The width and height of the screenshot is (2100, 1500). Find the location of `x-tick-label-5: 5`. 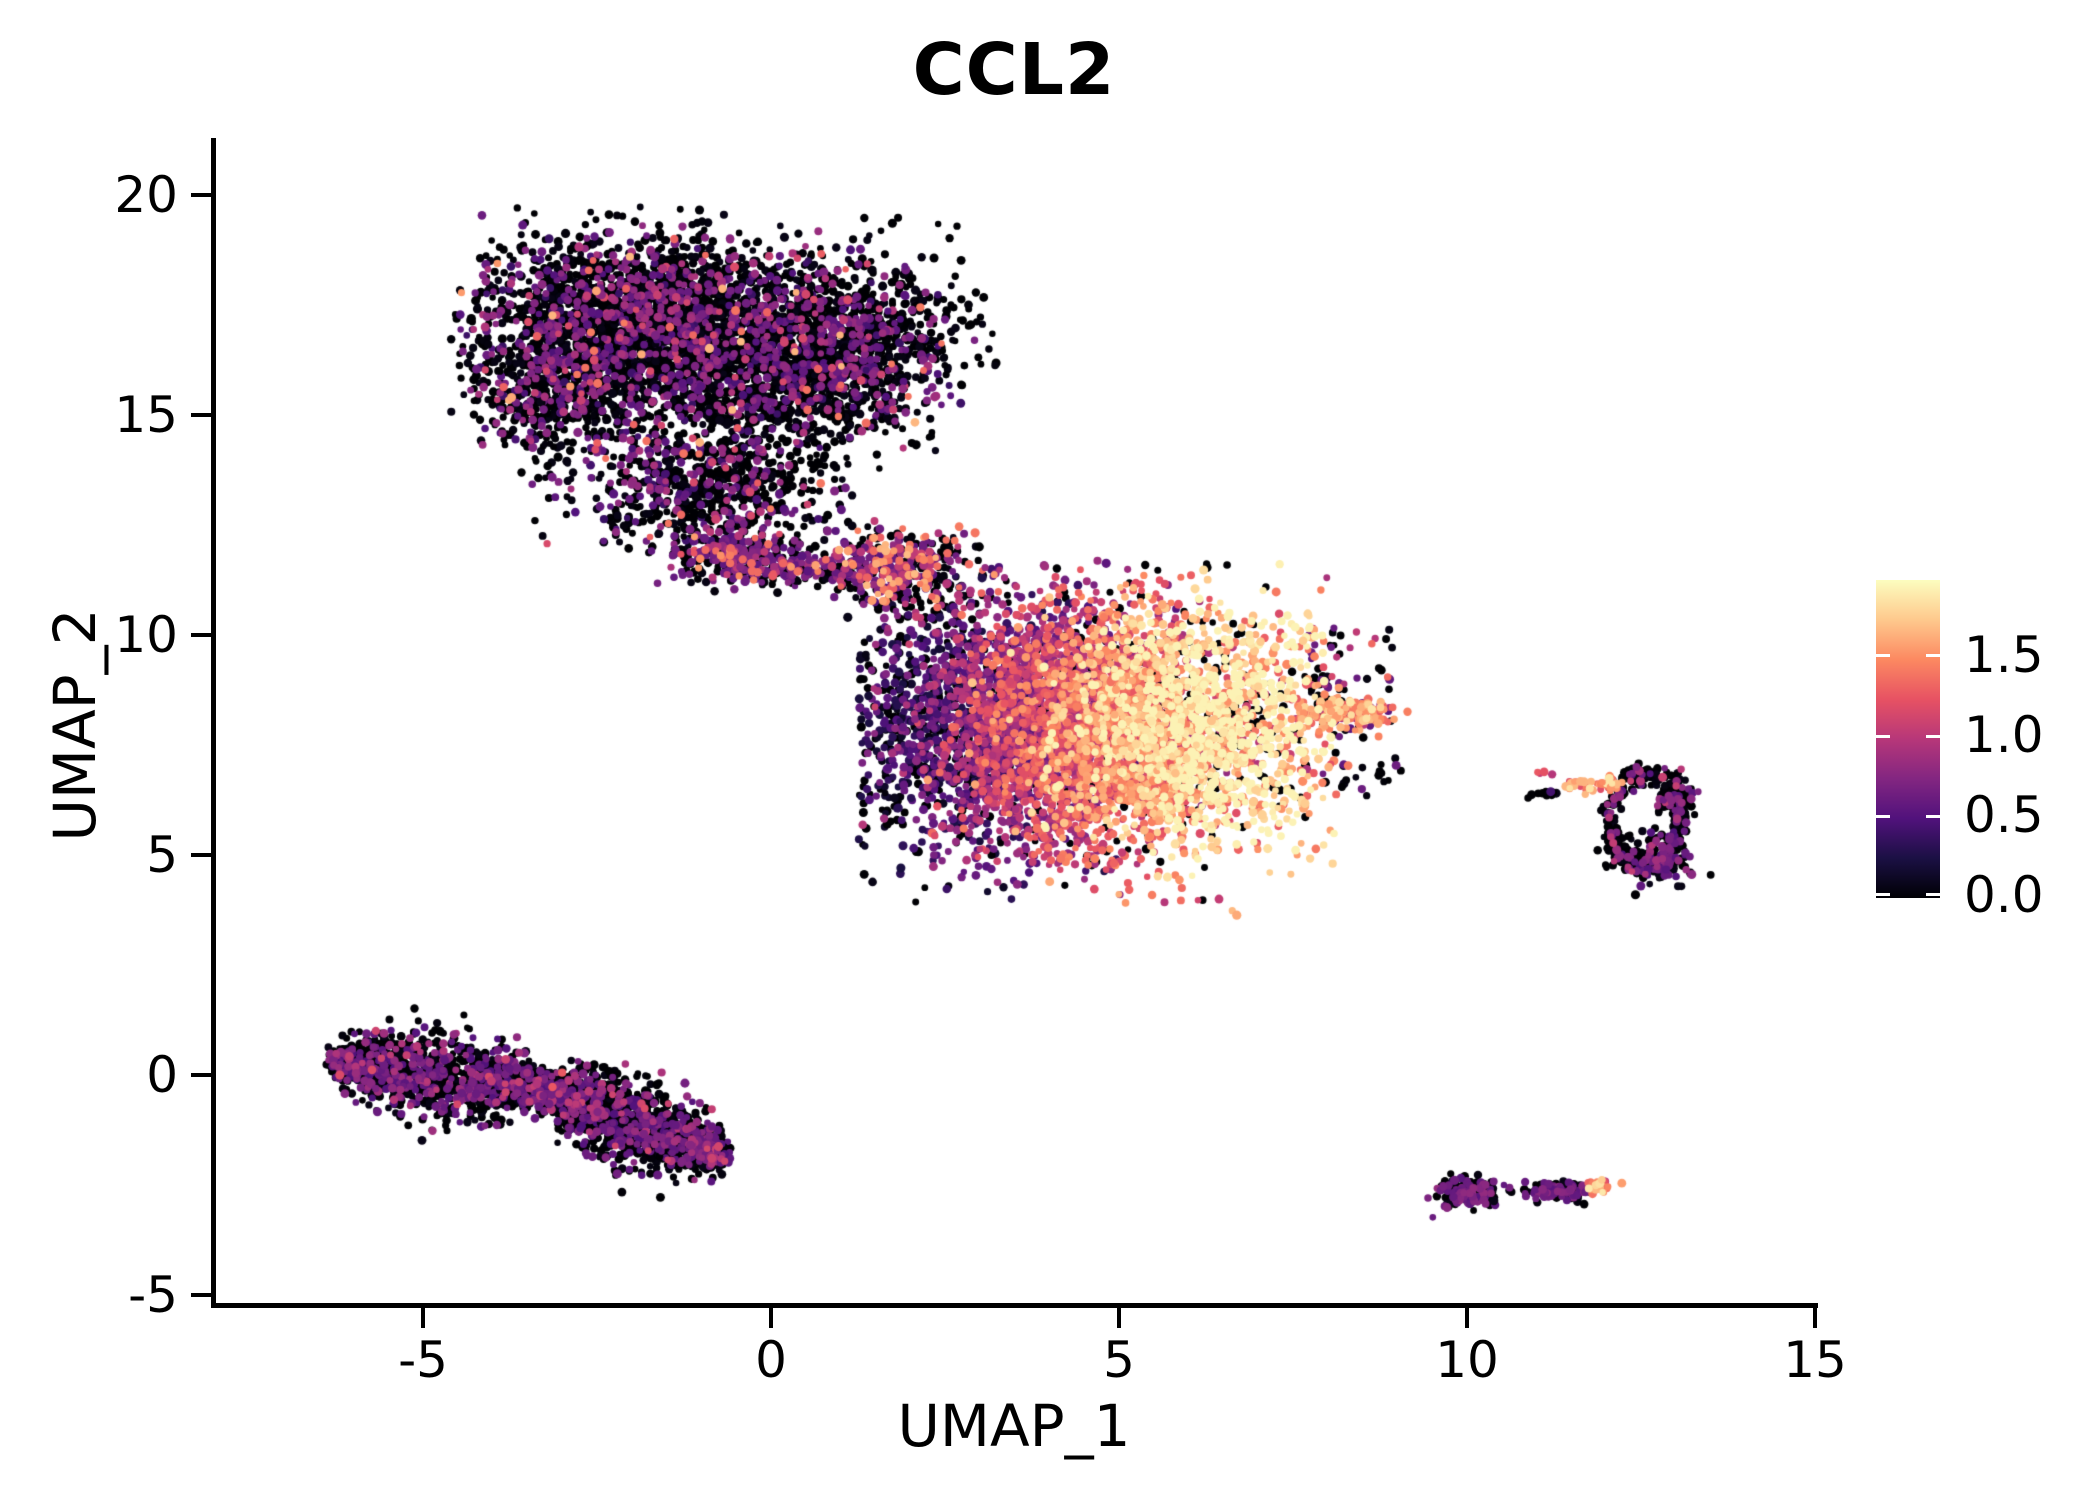

x-tick-label-5: 5 is located at coordinates (1119, 1360).